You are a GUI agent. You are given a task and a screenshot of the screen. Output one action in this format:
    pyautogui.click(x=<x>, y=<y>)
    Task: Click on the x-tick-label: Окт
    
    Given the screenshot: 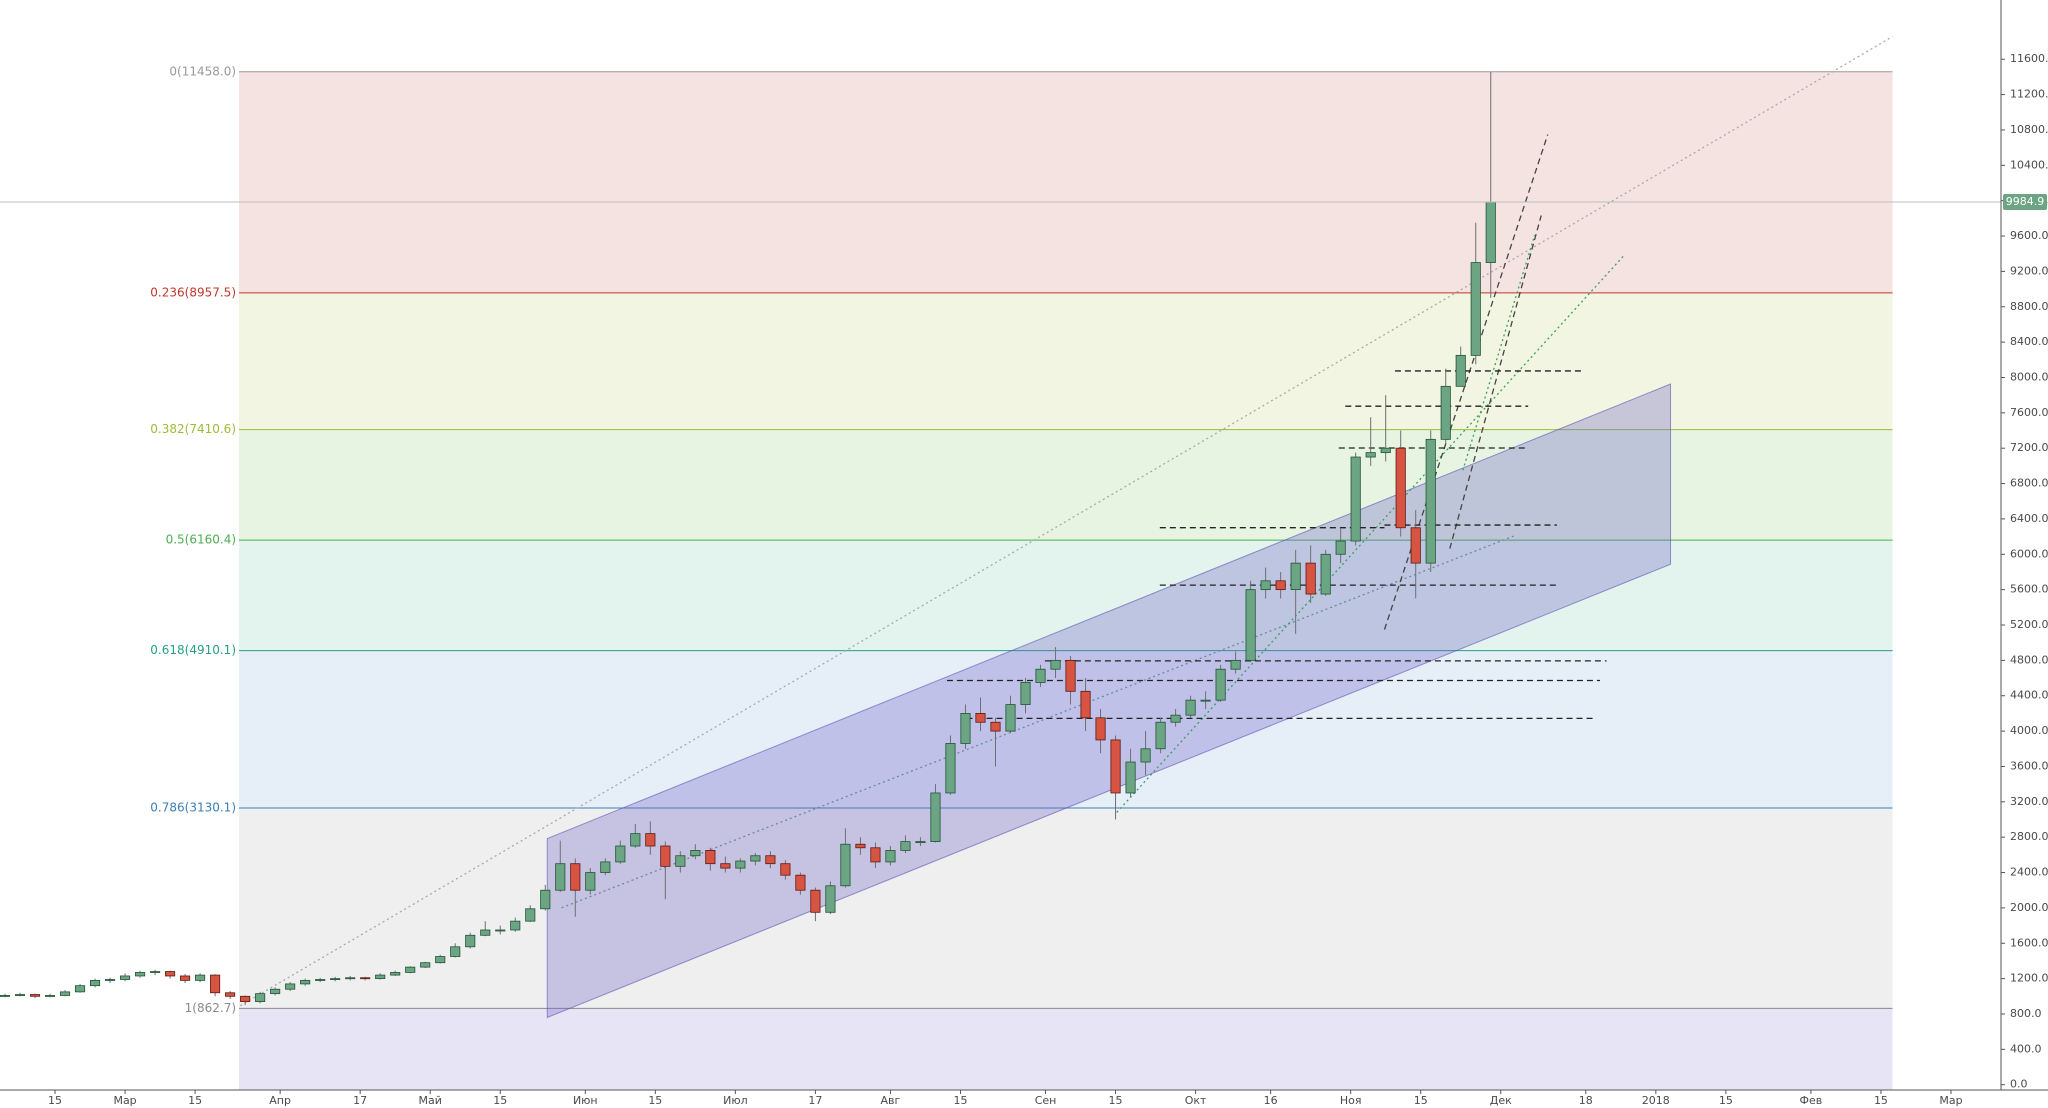 What is the action you would take?
    pyautogui.click(x=1196, y=1100)
    